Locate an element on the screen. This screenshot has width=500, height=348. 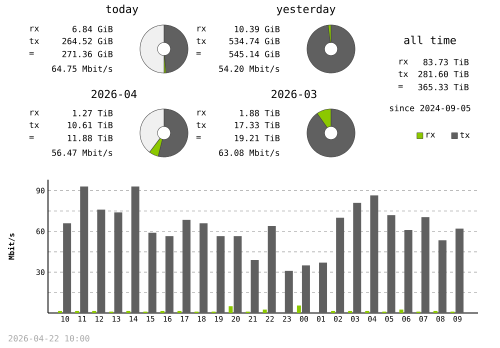
chart-title: 2026-04 is located at coordinates (114, 94).